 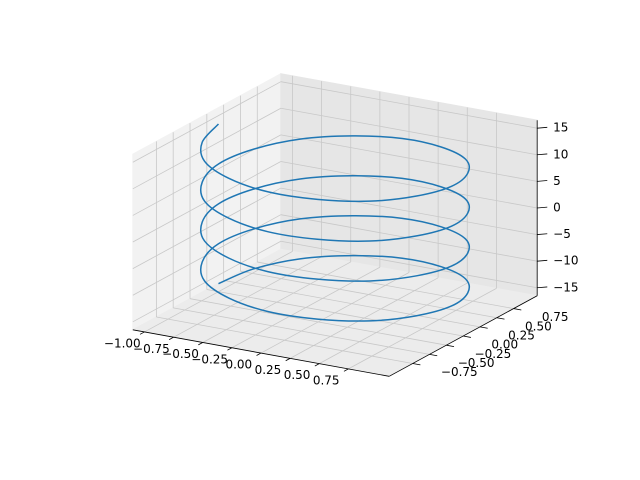 What do you see at coordinates (565, 287) in the screenshot?
I see `z-tick-label: −15` at bounding box center [565, 287].